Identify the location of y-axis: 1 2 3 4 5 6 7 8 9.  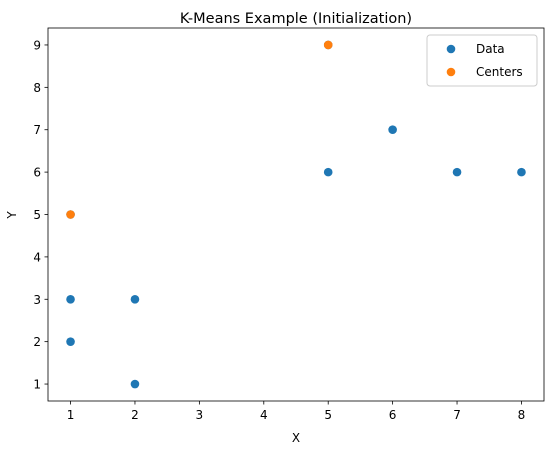
(40, 215).